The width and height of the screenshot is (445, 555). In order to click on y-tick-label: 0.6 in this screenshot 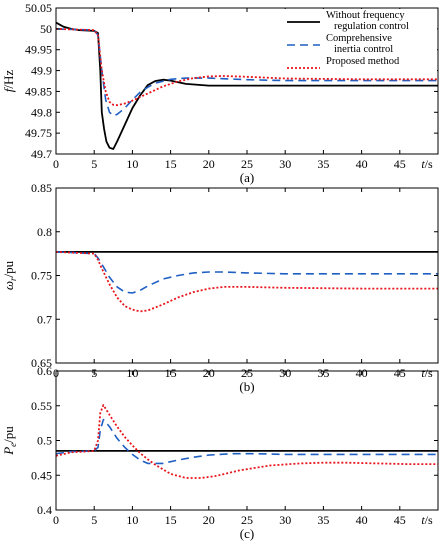, I will do `click(44, 371)`.